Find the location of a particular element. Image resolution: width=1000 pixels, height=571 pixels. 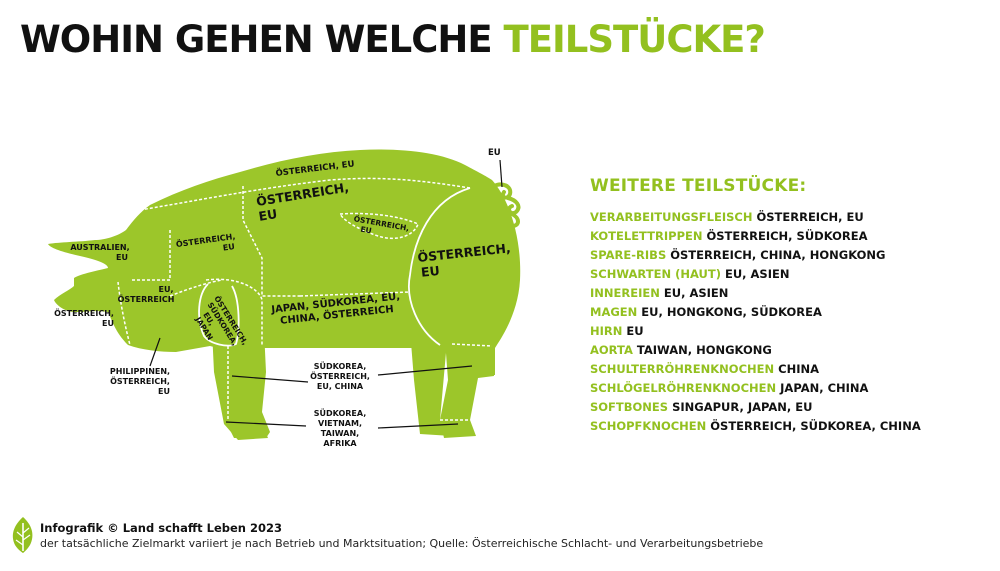

legend-part: VERARBEITUNGSFLEISCH is located at coordinates (671, 217).